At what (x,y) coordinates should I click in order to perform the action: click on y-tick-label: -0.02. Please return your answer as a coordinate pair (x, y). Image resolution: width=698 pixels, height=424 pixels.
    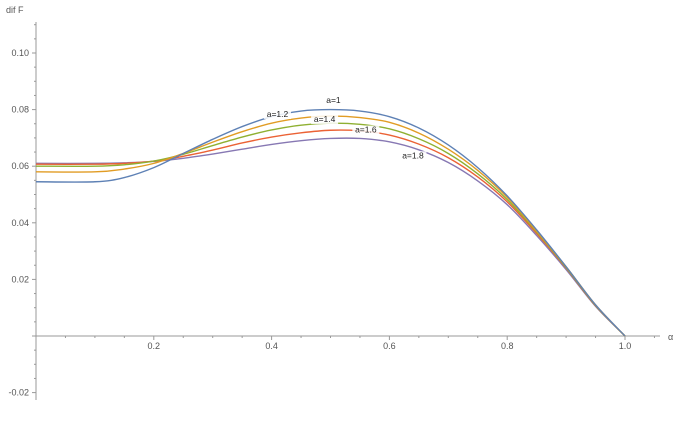
    Looking at the image, I should click on (18, 393).